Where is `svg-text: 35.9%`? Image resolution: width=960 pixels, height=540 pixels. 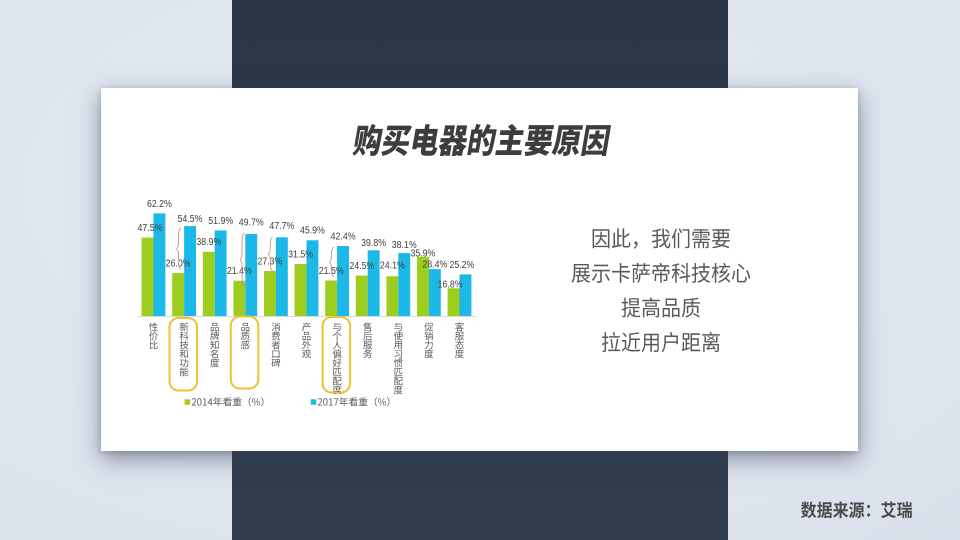
svg-text: 35.9% is located at coordinates (422, 253).